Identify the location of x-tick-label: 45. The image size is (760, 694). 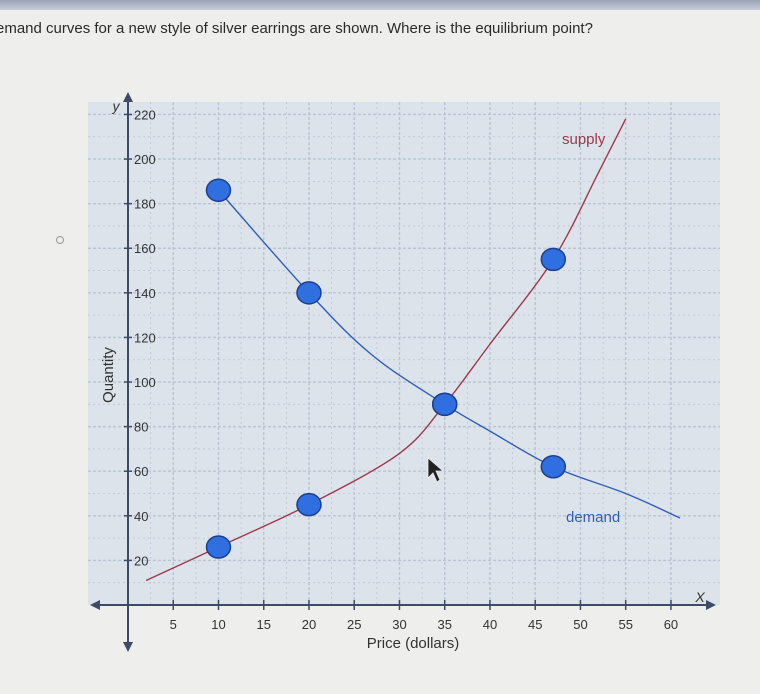
(535, 624).